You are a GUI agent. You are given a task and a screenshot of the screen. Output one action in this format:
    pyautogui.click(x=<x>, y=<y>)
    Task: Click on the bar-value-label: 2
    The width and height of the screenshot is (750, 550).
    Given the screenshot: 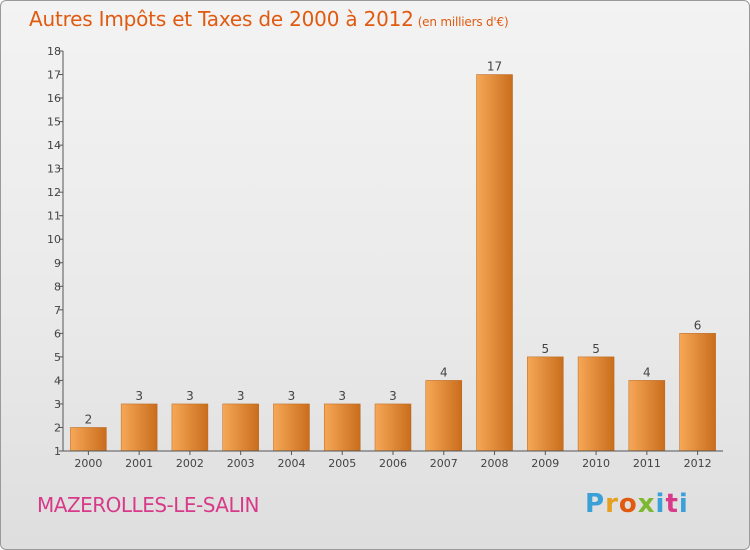 What is the action you would take?
    pyautogui.click(x=89, y=419)
    